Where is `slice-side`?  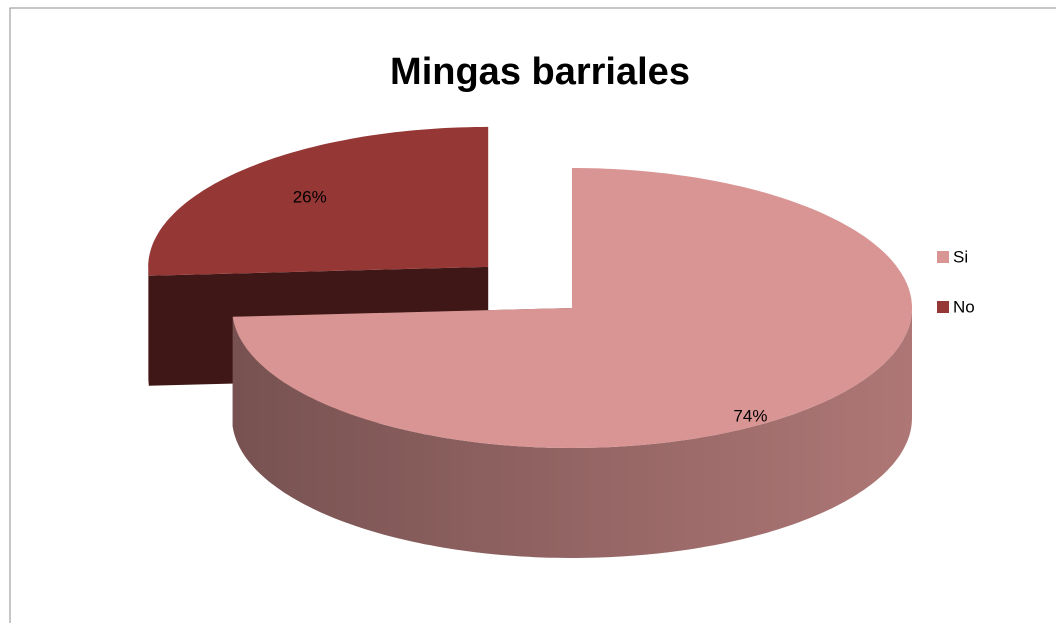
slice-side is located at coordinates (148, 326).